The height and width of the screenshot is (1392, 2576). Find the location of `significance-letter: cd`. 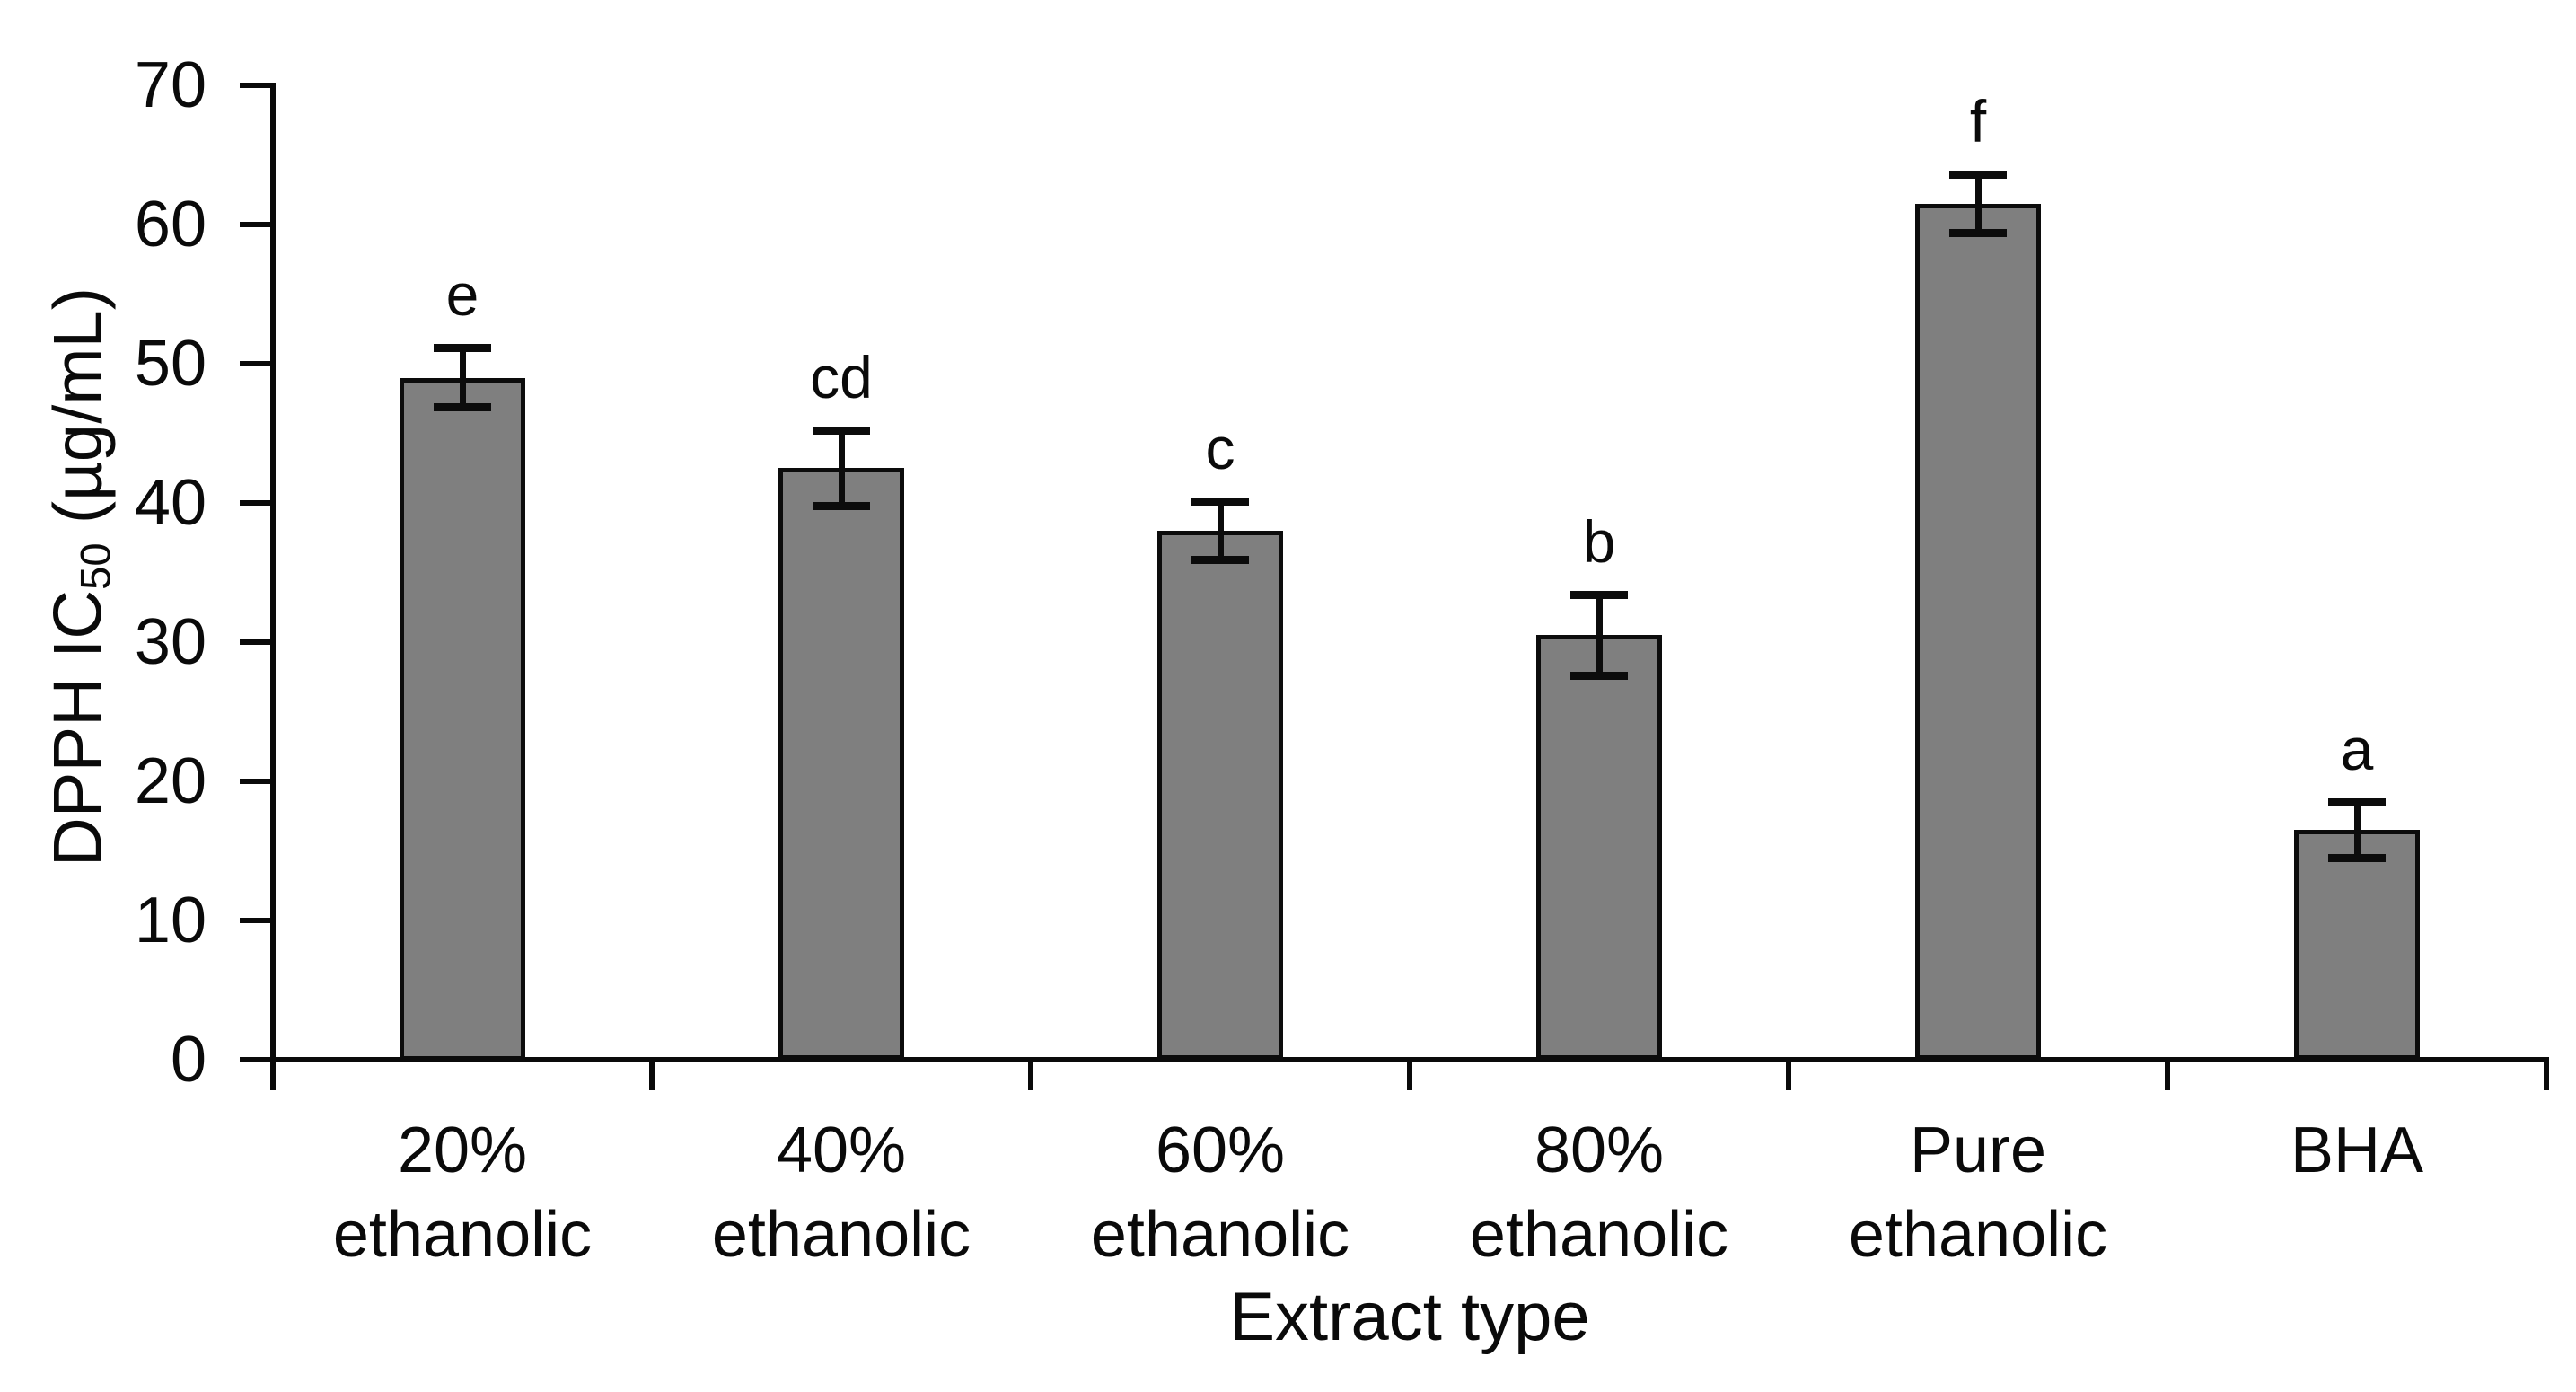

significance-letter: cd is located at coordinates (841, 377).